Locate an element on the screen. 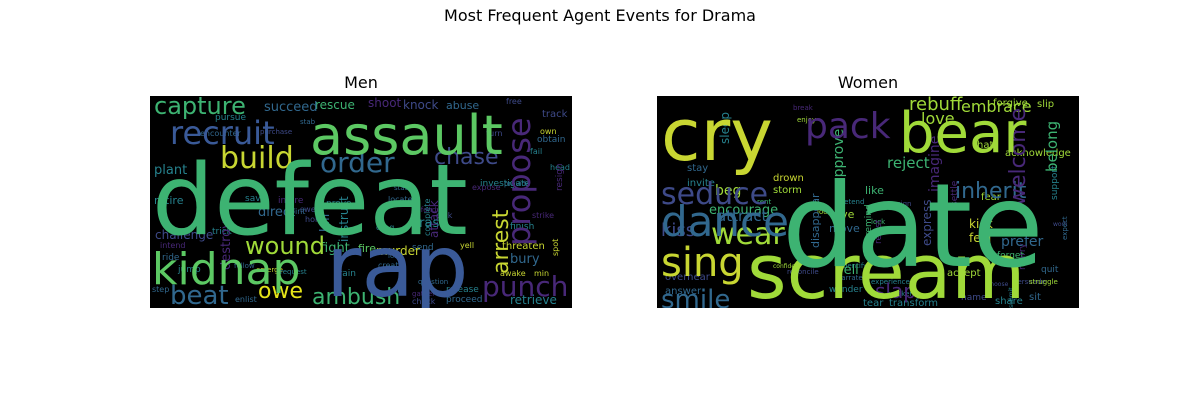 The width and height of the screenshot is (1200, 400). word-bury: bury is located at coordinates (525, 259).